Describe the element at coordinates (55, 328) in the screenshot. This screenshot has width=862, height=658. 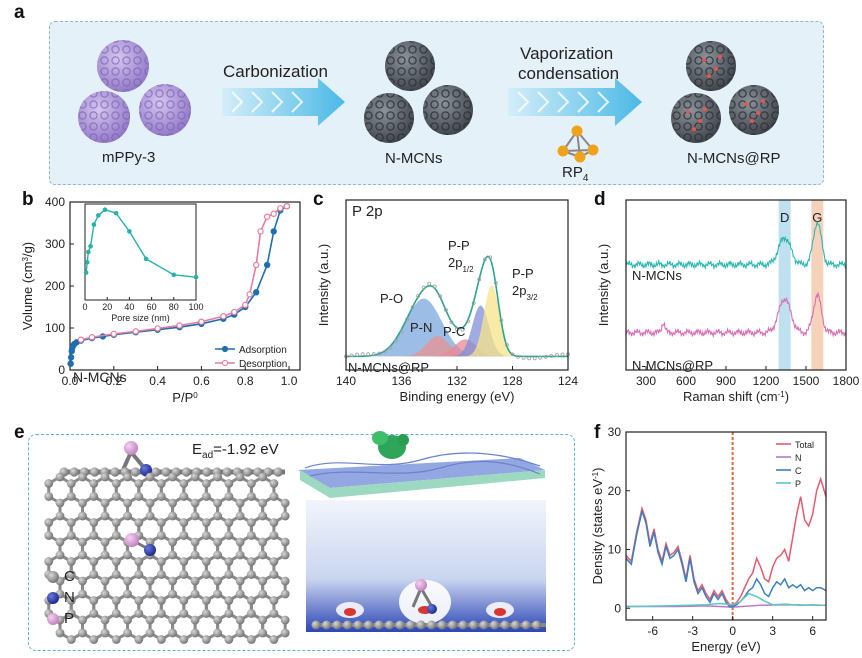
I see `chart-b-ytick-label: 100` at that location.